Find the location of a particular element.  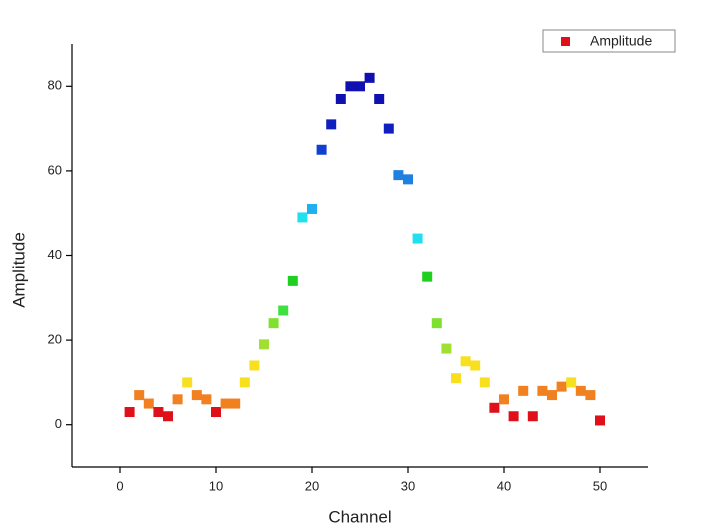

x-tick-label: 30 is located at coordinates (408, 485).